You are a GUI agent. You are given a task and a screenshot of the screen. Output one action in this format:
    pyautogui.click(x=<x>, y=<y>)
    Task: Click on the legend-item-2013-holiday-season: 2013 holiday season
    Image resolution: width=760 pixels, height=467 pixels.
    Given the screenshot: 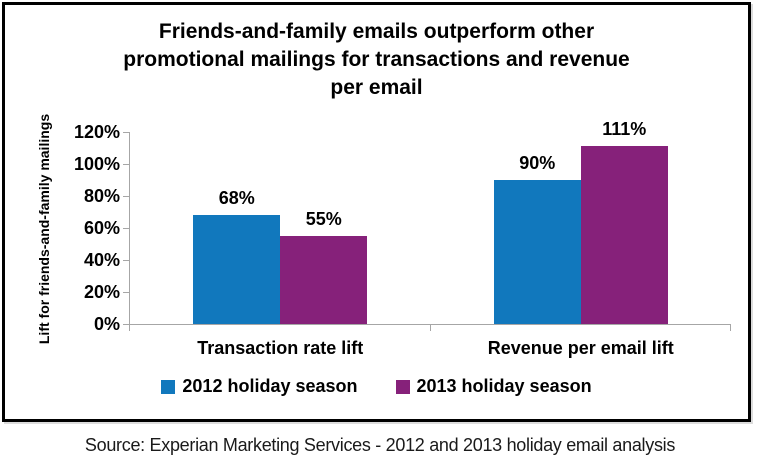 What is the action you would take?
    pyautogui.click(x=493, y=386)
    